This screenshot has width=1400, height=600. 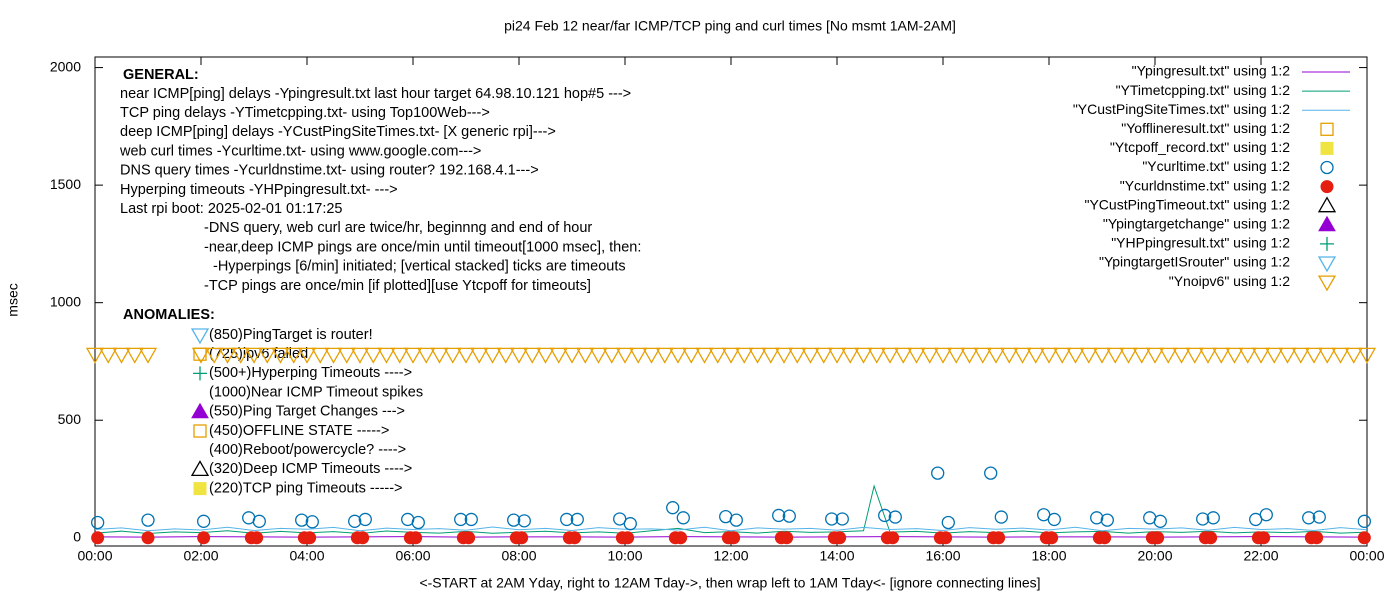 What do you see at coordinates (1196, 224) in the screenshot?
I see `legend-label: "Ypingtargetchange" using 1:2` at bounding box center [1196, 224].